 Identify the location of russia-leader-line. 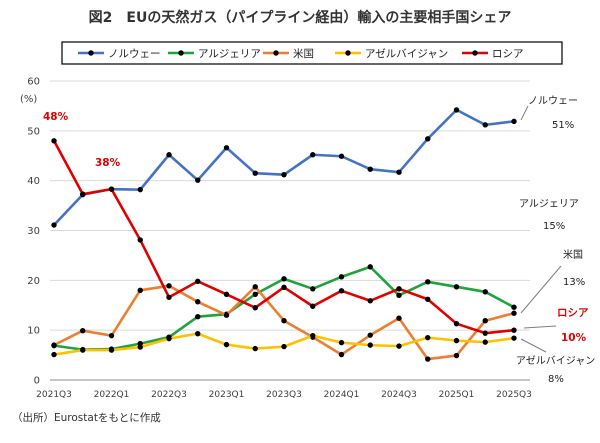
(540, 327).